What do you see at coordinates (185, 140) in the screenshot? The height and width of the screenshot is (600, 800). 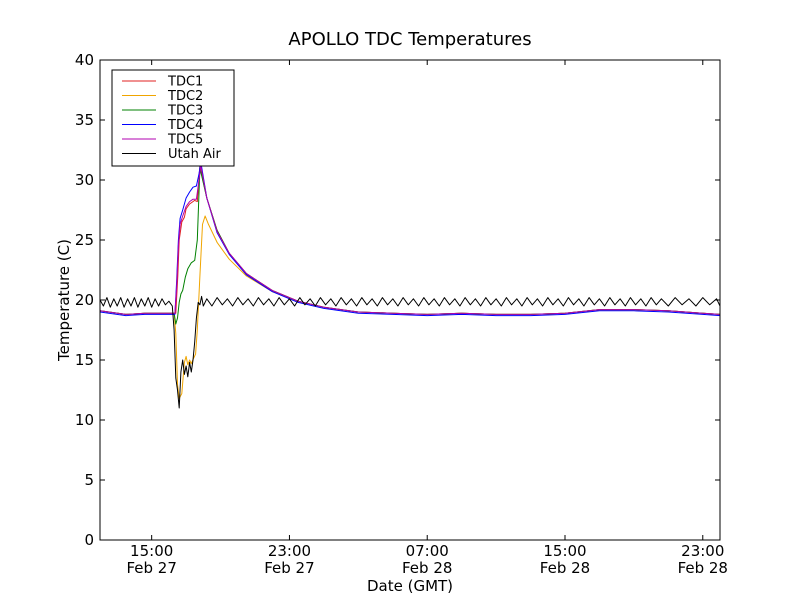 I see `legend-label: TDC5` at bounding box center [185, 140].